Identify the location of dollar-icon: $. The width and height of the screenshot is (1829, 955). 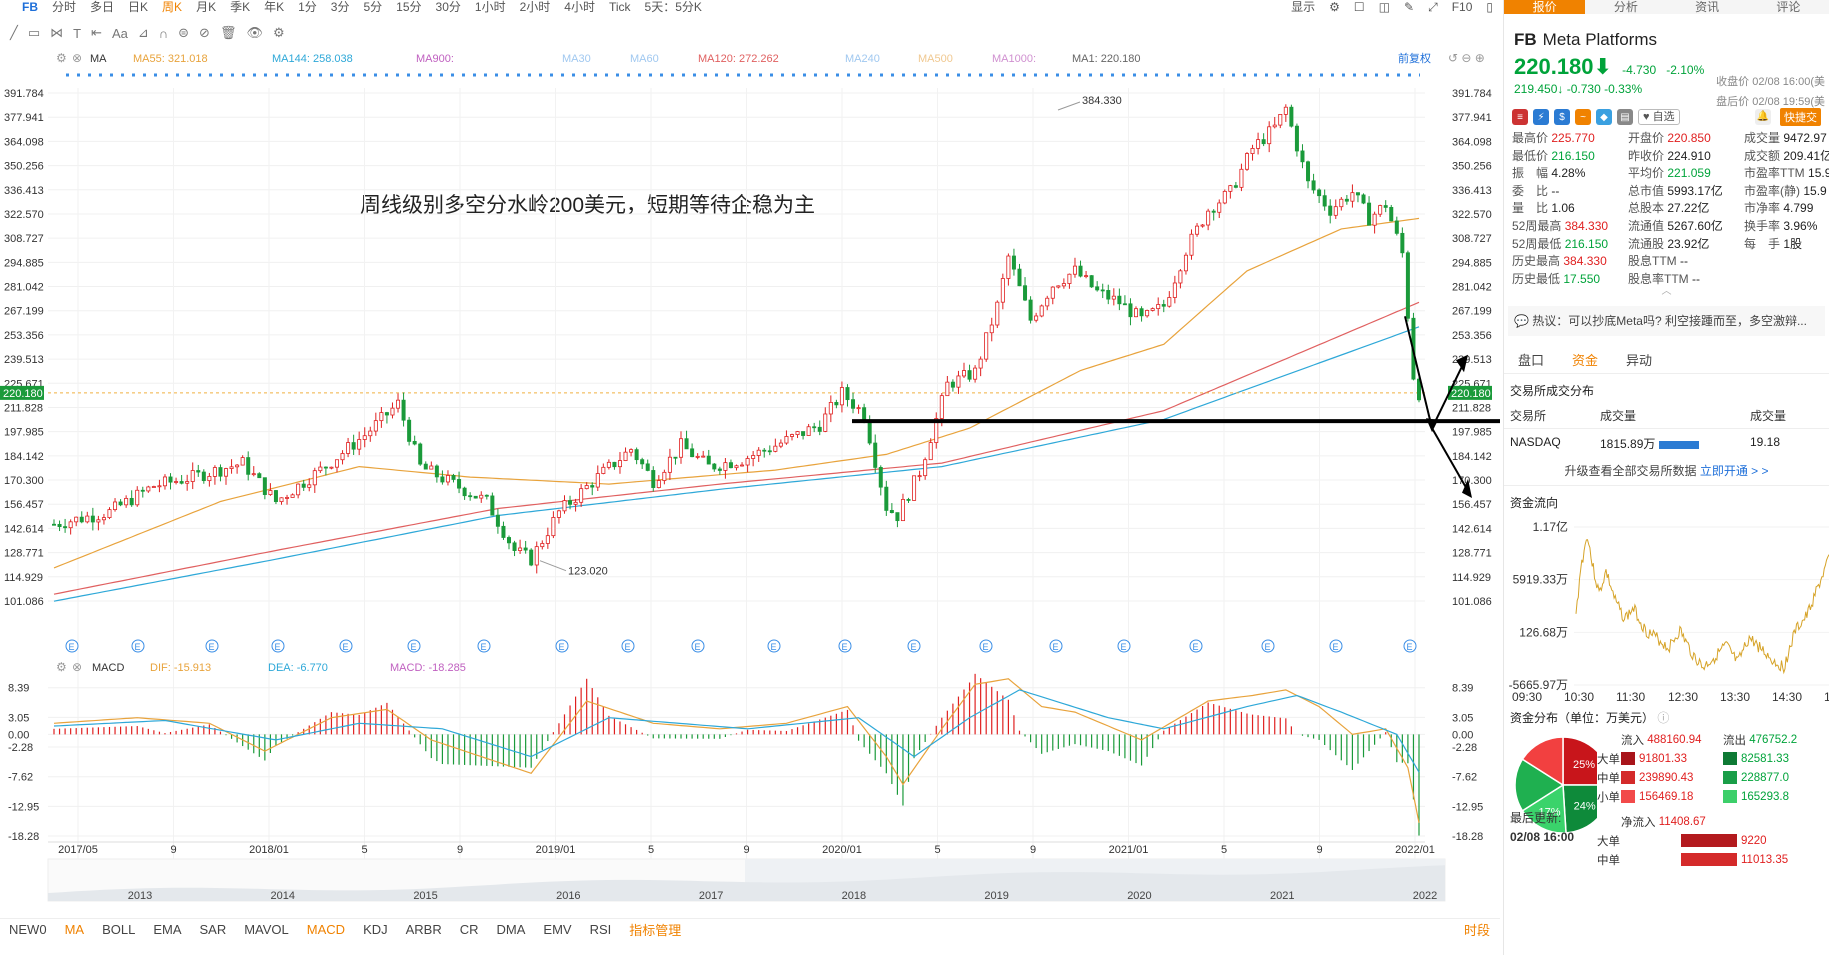
(1562, 117).